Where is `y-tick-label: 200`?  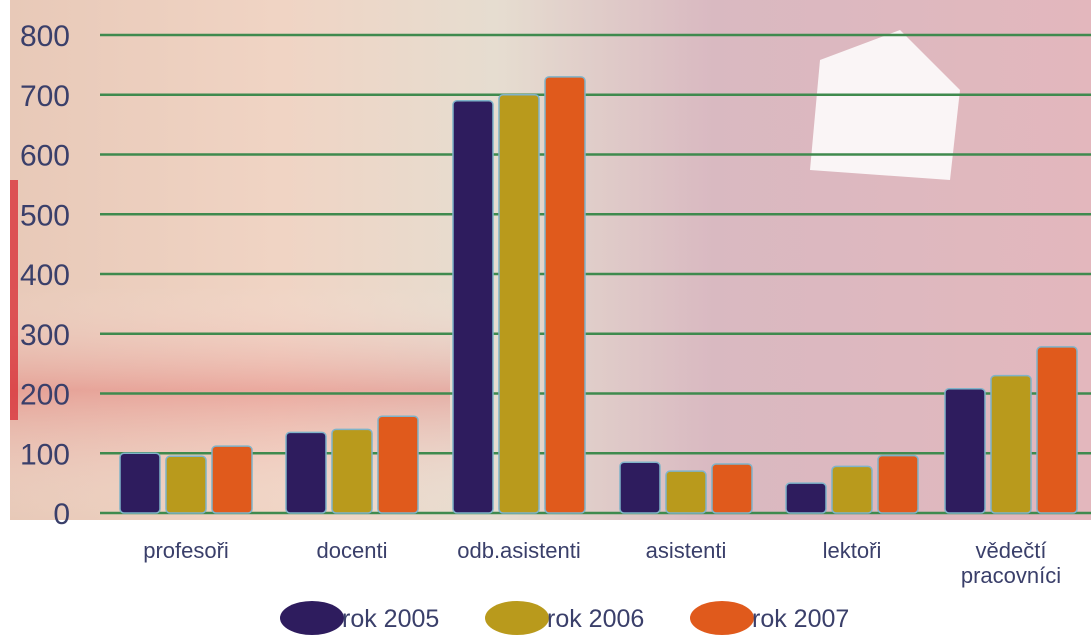
y-tick-label: 200 is located at coordinates (45, 395).